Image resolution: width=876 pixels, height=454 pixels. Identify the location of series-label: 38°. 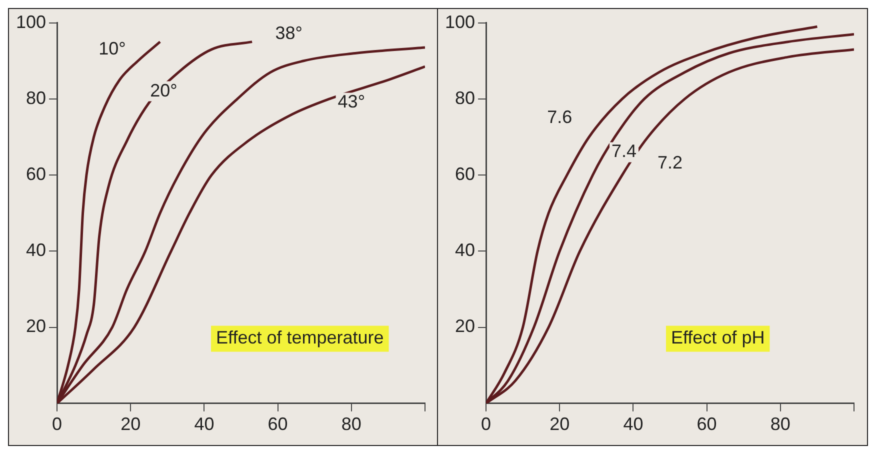
(288, 33).